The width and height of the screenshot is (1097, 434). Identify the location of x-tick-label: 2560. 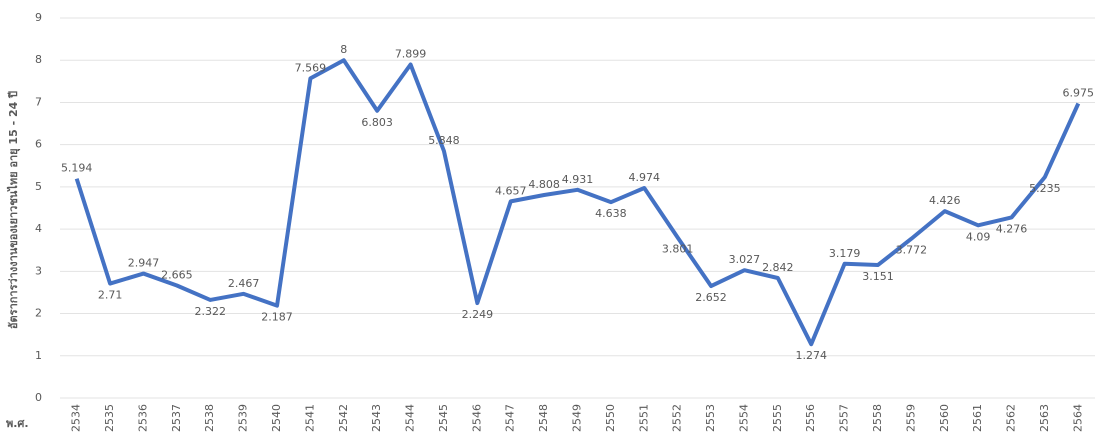
(944, 418).